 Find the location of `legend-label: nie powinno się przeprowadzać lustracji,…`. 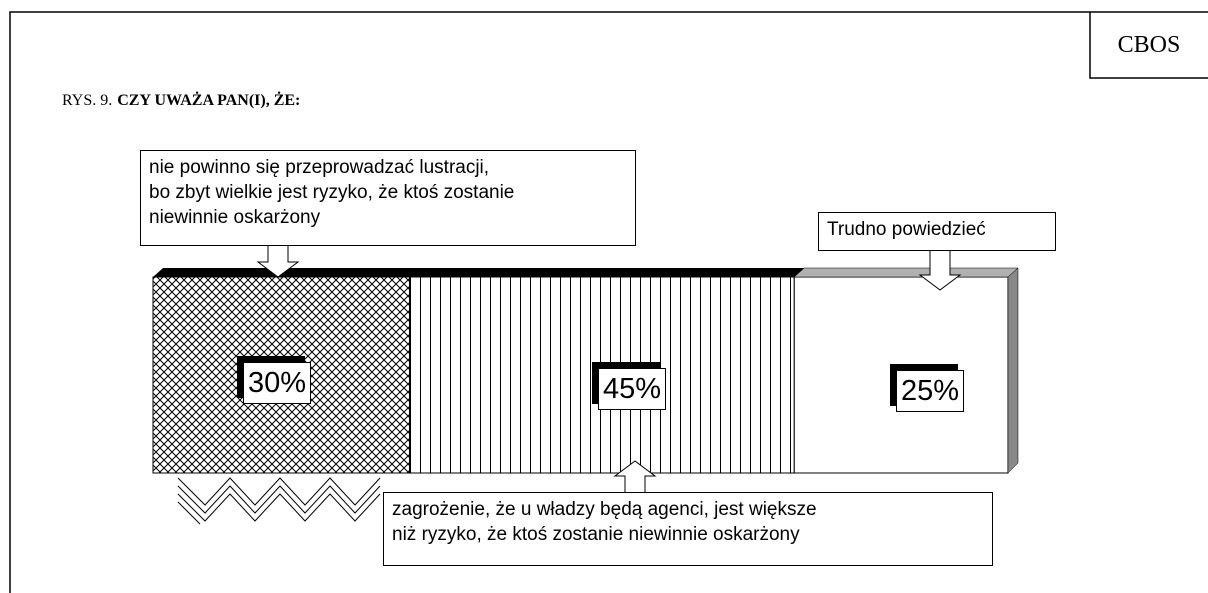

legend-label: nie powinno się przeprowadzać lustracji,… is located at coordinates (388, 198).